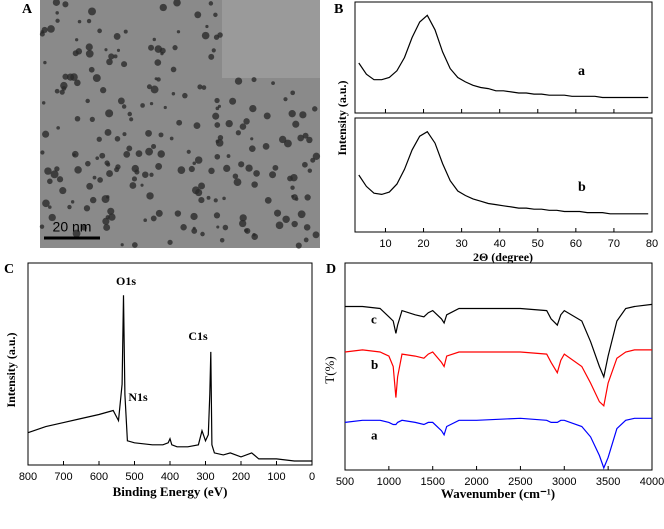 This screenshot has height=529, width=664. Describe the element at coordinates (99, 477) in the screenshot. I see `x-tick-label: 600` at that location.